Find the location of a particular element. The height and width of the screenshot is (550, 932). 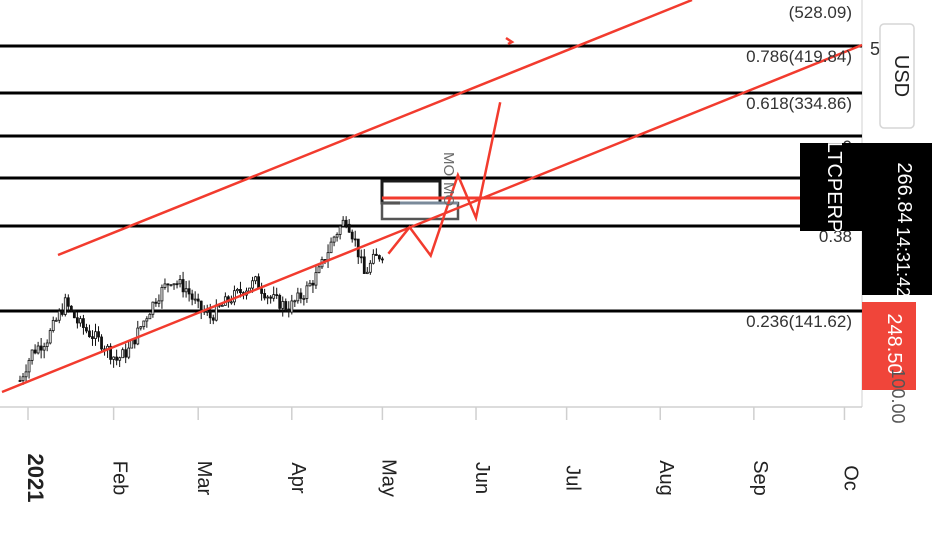

marked-price-tag: 248.50 is located at coordinates (889, 346).